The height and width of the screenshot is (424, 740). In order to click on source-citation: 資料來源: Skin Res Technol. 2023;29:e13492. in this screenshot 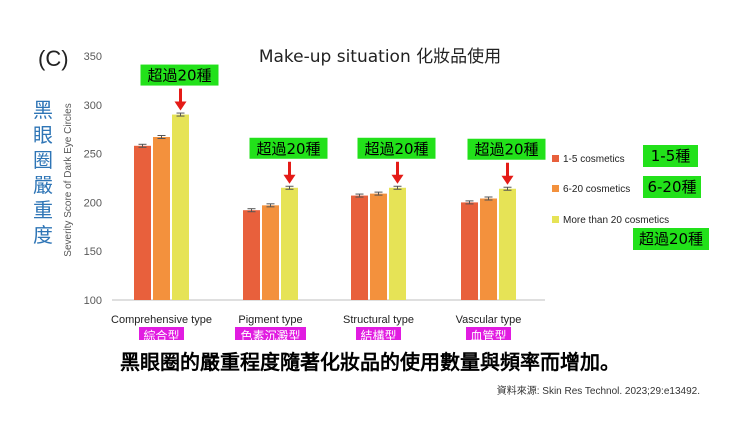, I will do `click(598, 391)`.